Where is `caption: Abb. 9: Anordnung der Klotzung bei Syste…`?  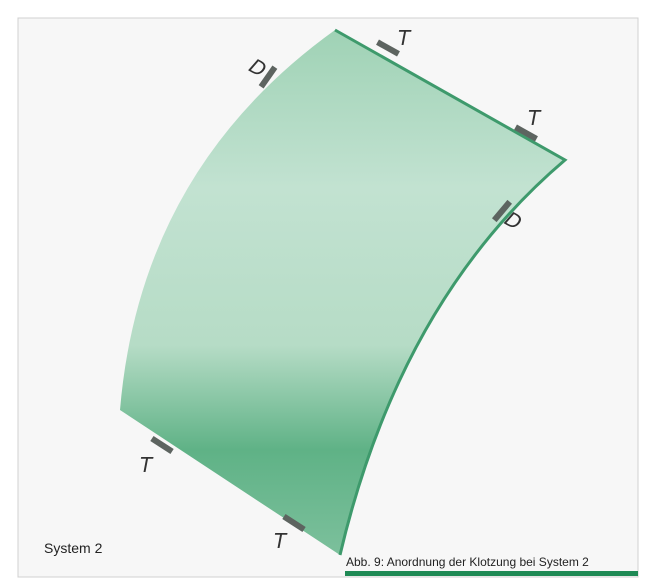 caption: Abb. 9: Anordnung der Klotzung bei Syste… is located at coordinates (467, 562).